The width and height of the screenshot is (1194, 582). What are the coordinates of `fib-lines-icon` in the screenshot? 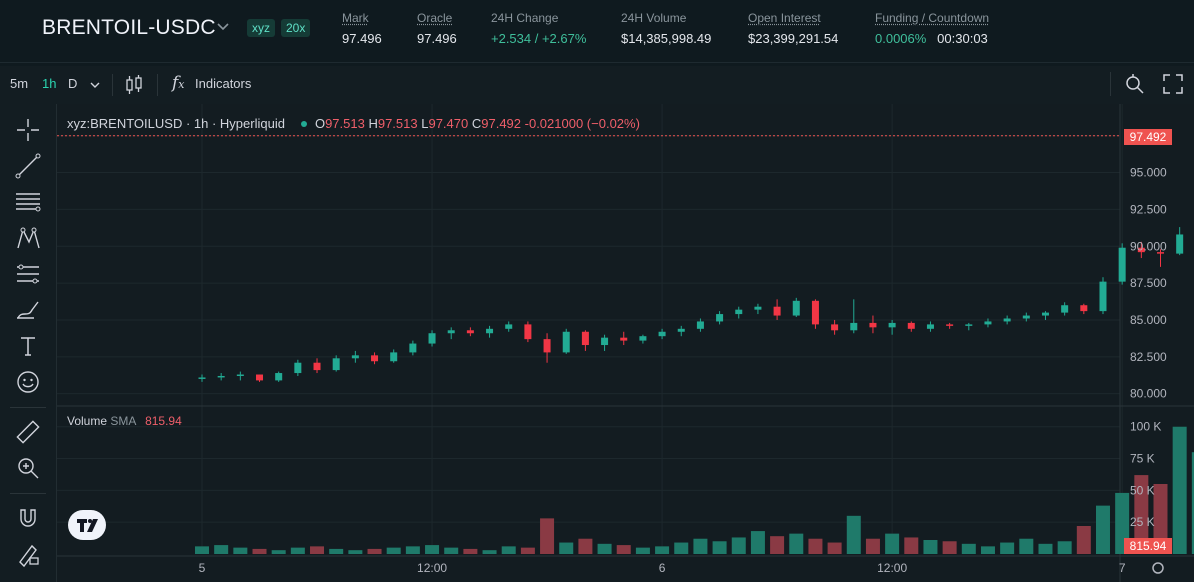 It's located at (28, 202).